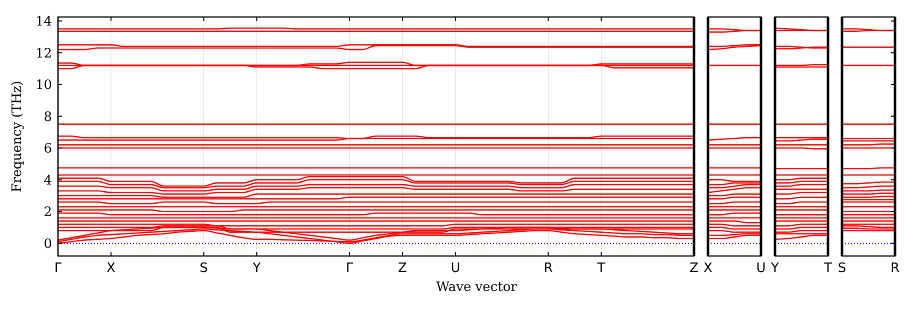 The height and width of the screenshot is (310, 916). What do you see at coordinates (48, 212) in the screenshot?
I see `y-tick-label: 2` at bounding box center [48, 212].